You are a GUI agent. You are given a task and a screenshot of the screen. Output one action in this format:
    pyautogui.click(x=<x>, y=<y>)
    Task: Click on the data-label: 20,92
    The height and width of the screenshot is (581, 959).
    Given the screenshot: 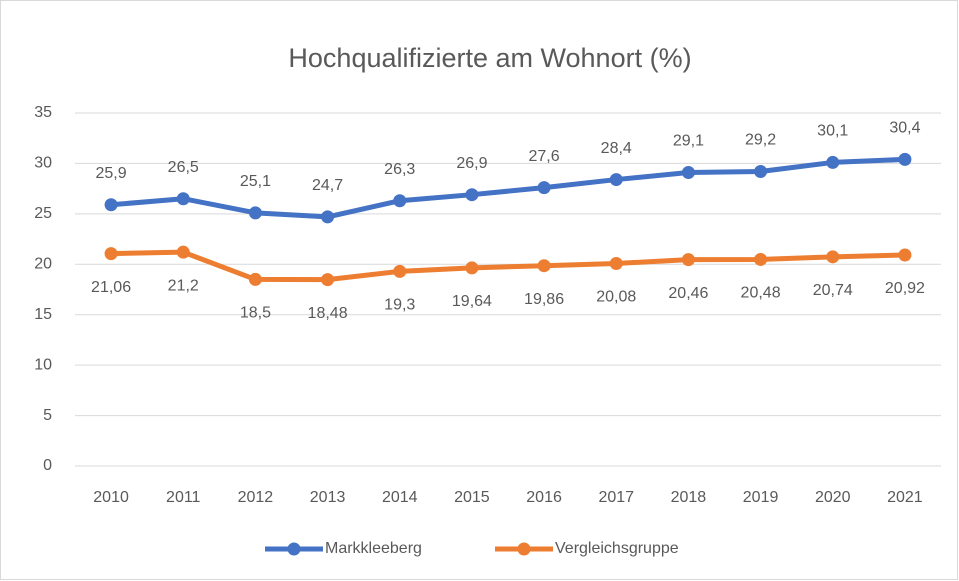 What is the action you would take?
    pyautogui.click(x=905, y=288)
    